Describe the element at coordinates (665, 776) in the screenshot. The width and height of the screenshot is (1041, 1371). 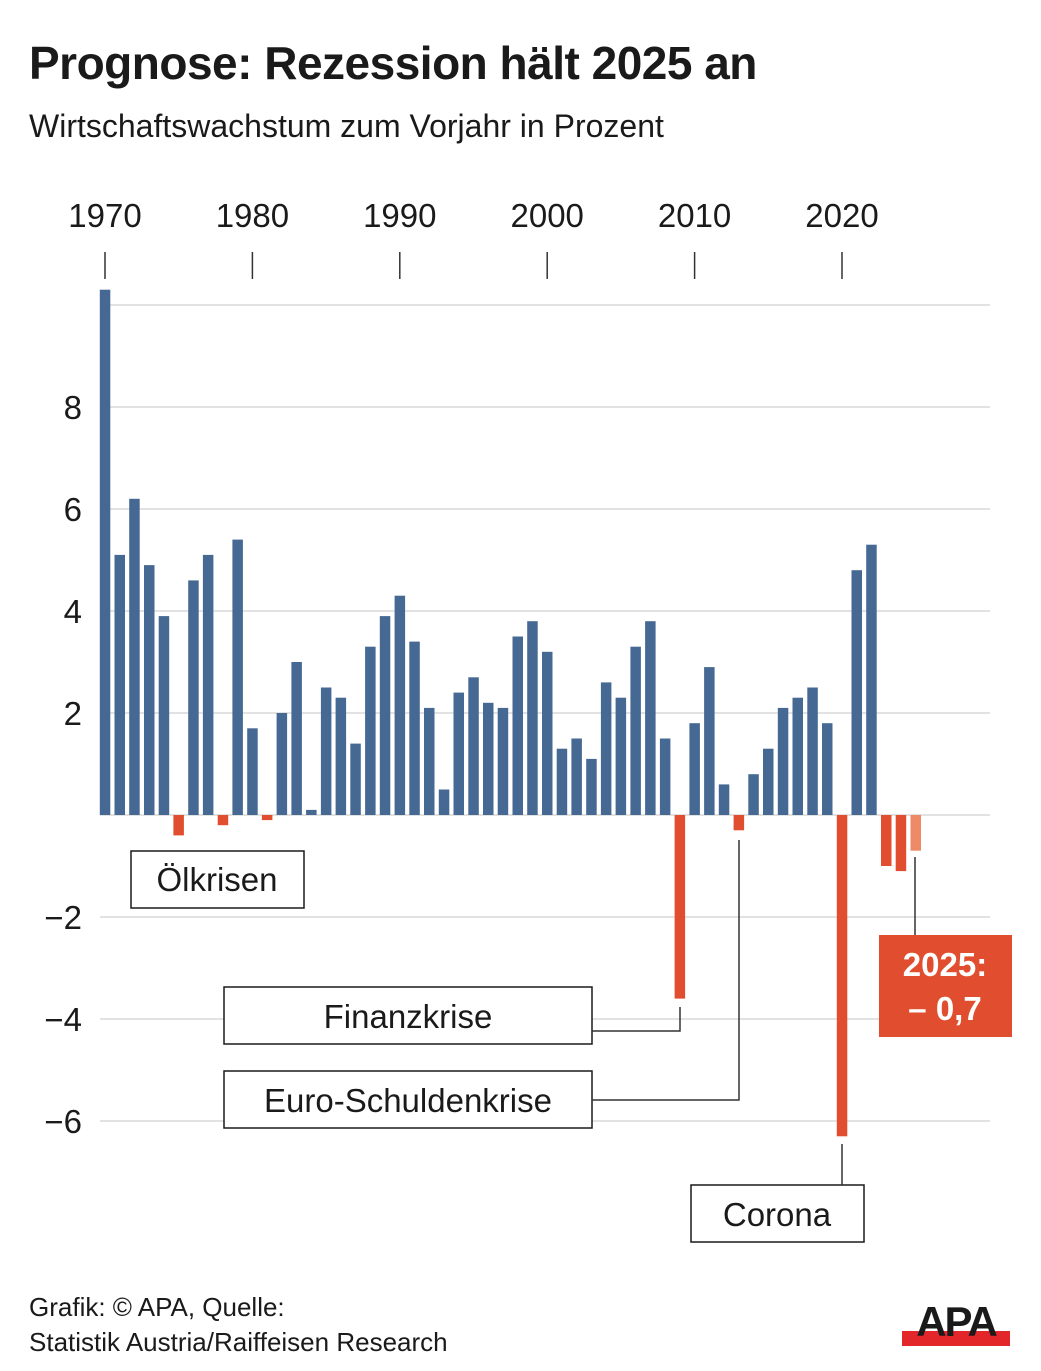
I see `bar-2008` at that location.